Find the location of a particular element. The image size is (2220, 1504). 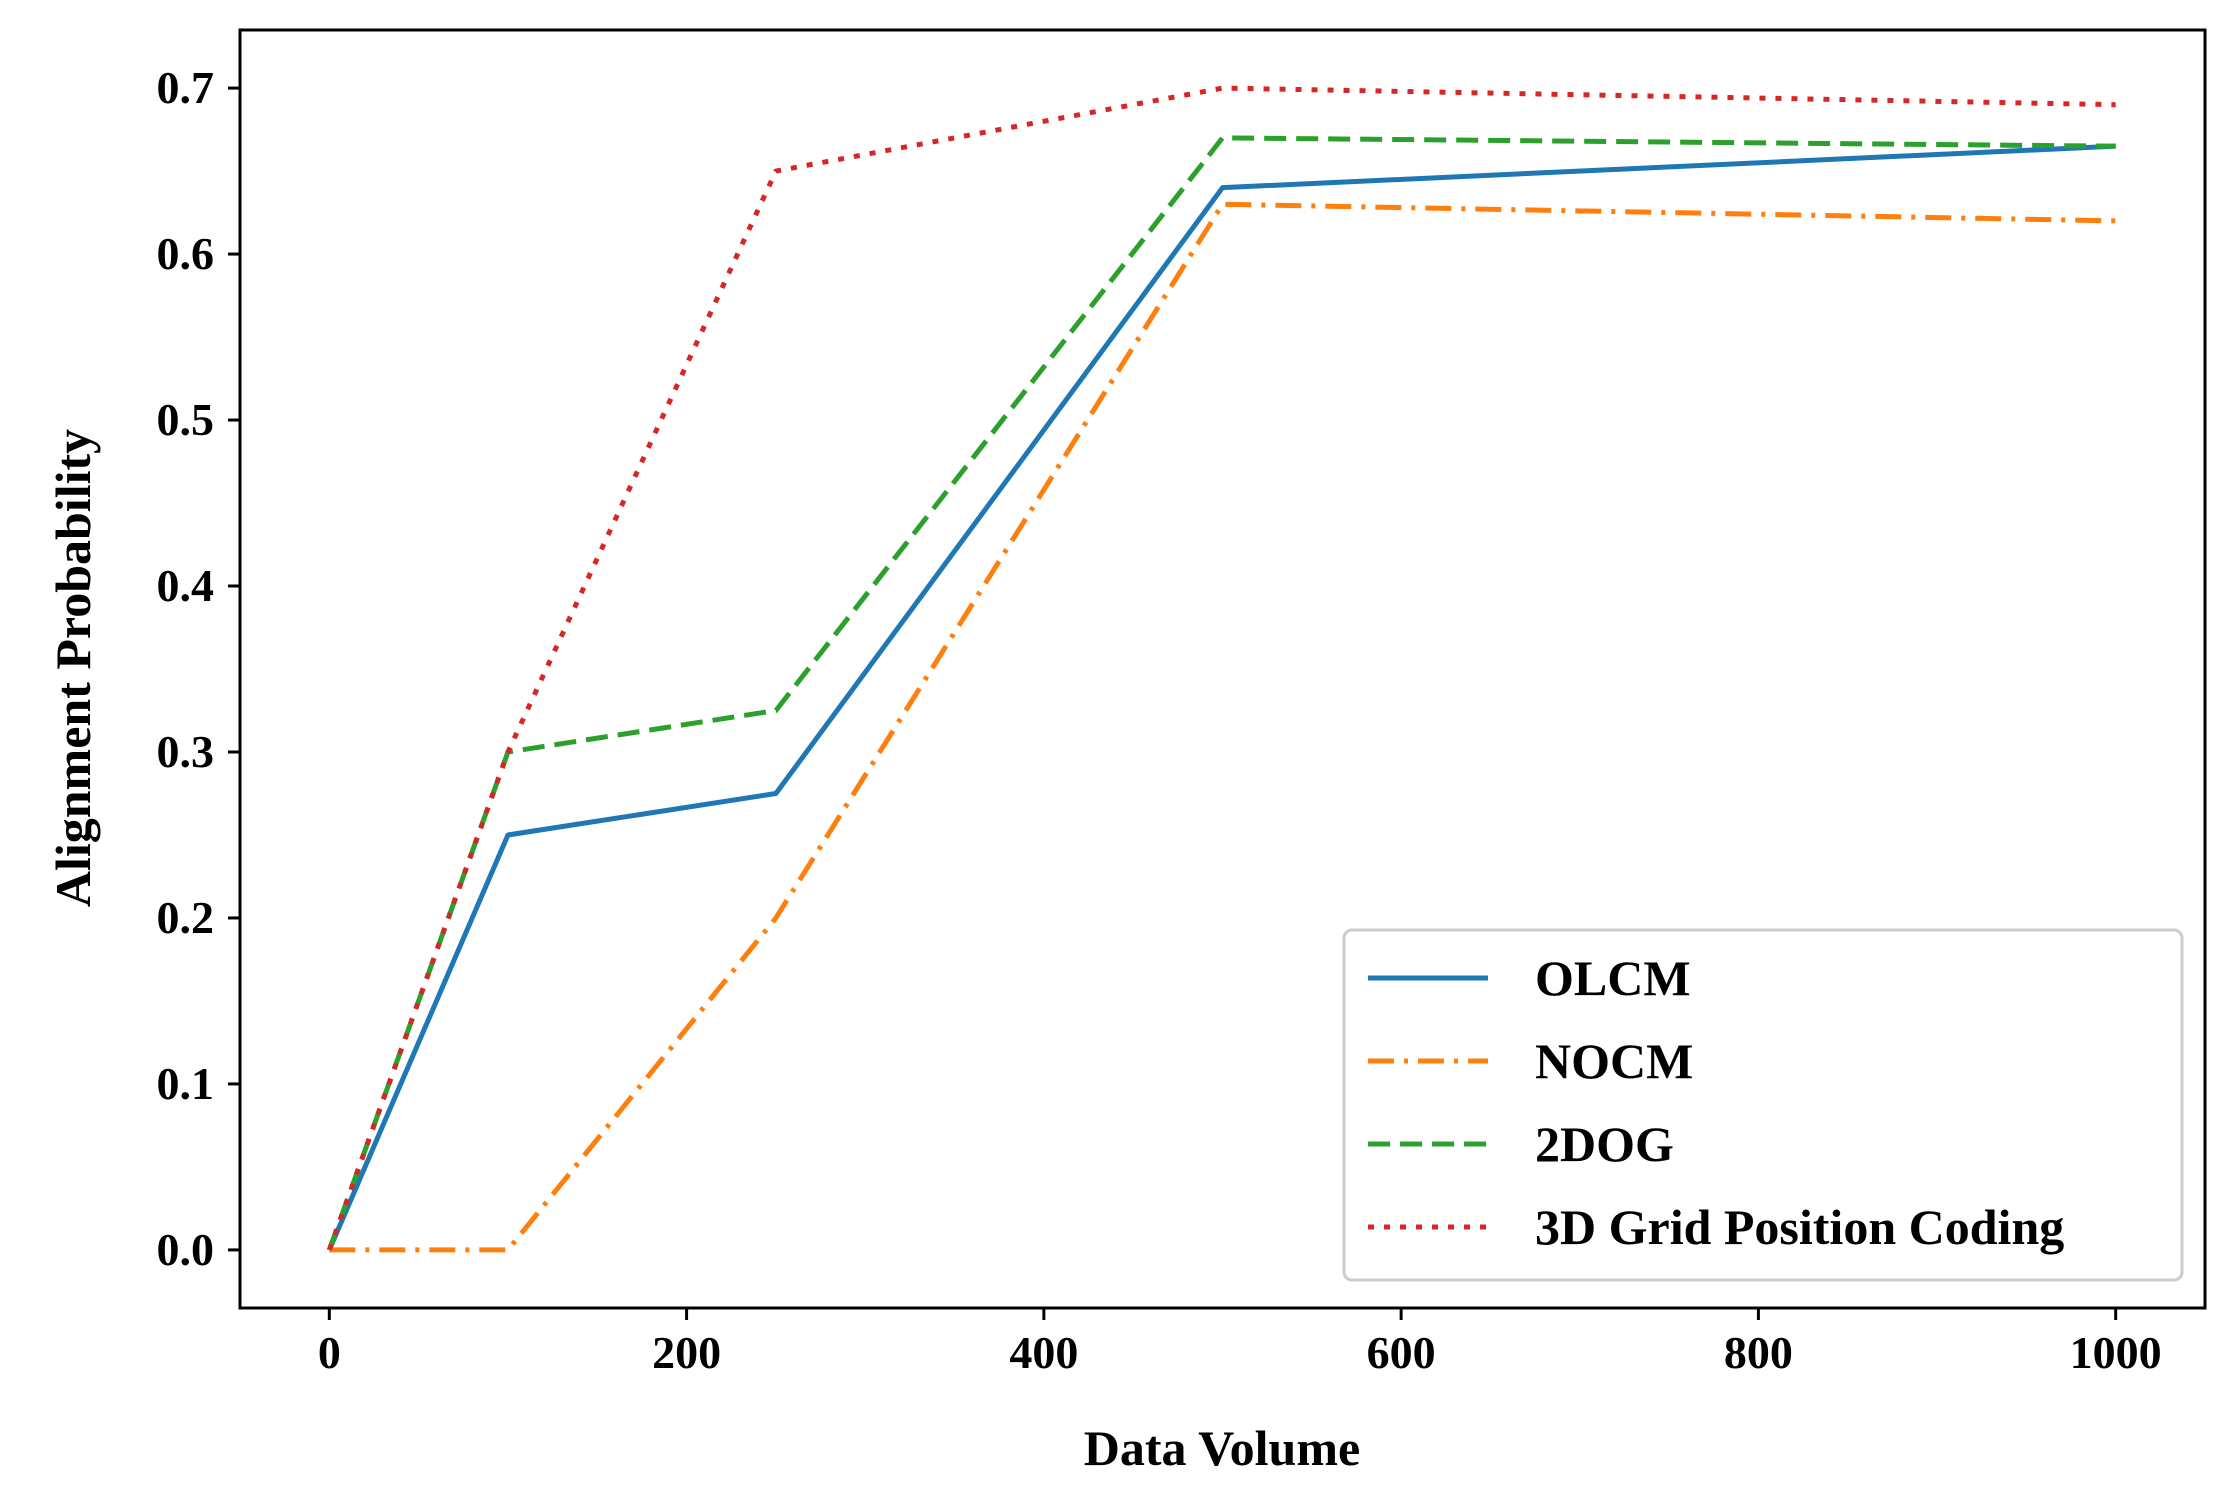

x-tick-label: 1000 is located at coordinates (2116, 1352).